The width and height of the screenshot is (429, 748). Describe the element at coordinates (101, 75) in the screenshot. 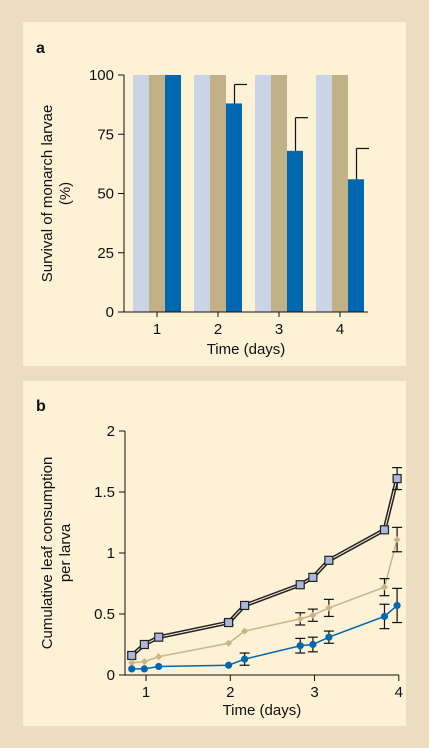

I see `y-tick-label: 100` at that location.